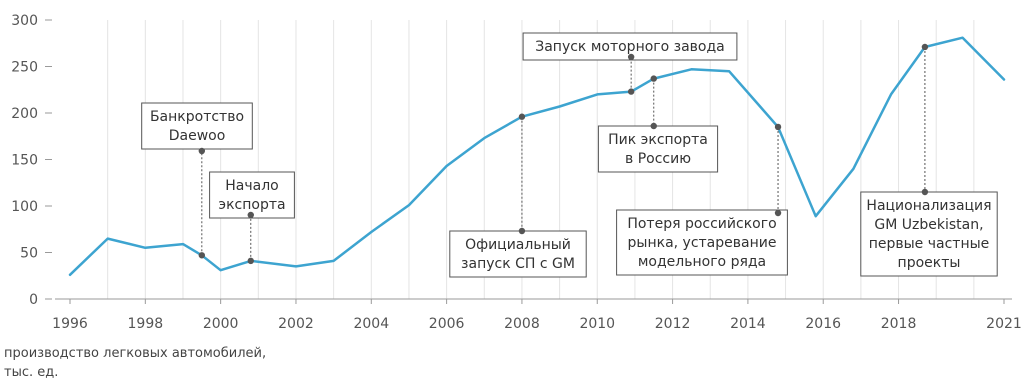 Image resolution: width=1024 pixels, height=391 pixels. I want to click on x-tick-label: 2002, so click(296, 324).